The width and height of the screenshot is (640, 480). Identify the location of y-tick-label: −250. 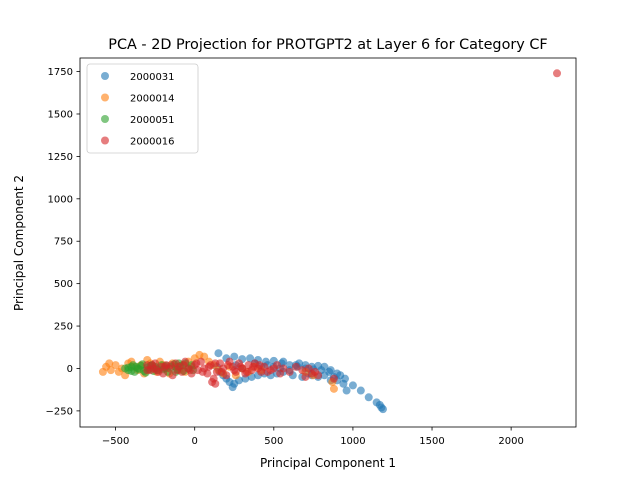
(59, 411).